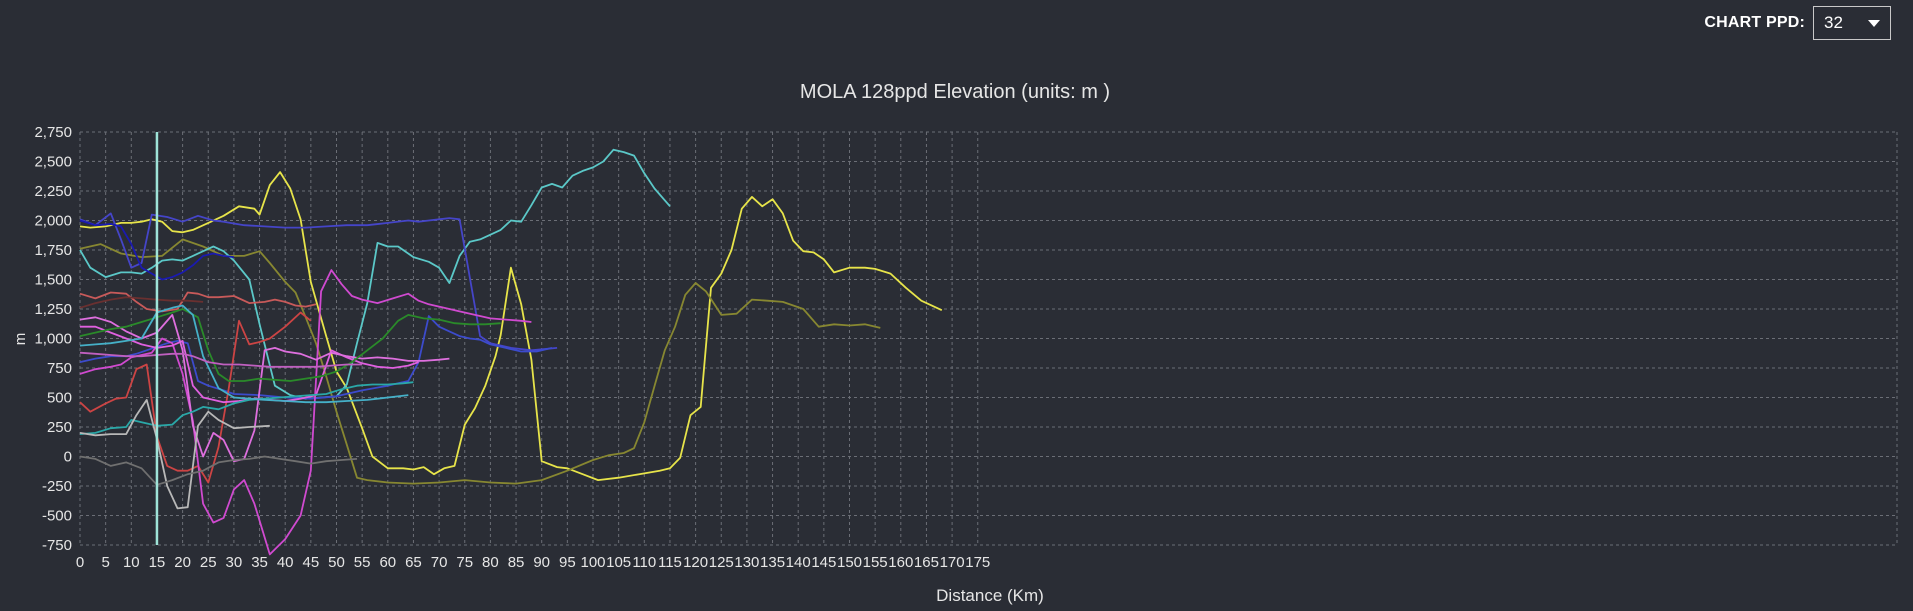 Image resolution: width=1913 pixels, height=611 pixels. What do you see at coordinates (259, 562) in the screenshot?
I see `x-tick-label: 35` at bounding box center [259, 562].